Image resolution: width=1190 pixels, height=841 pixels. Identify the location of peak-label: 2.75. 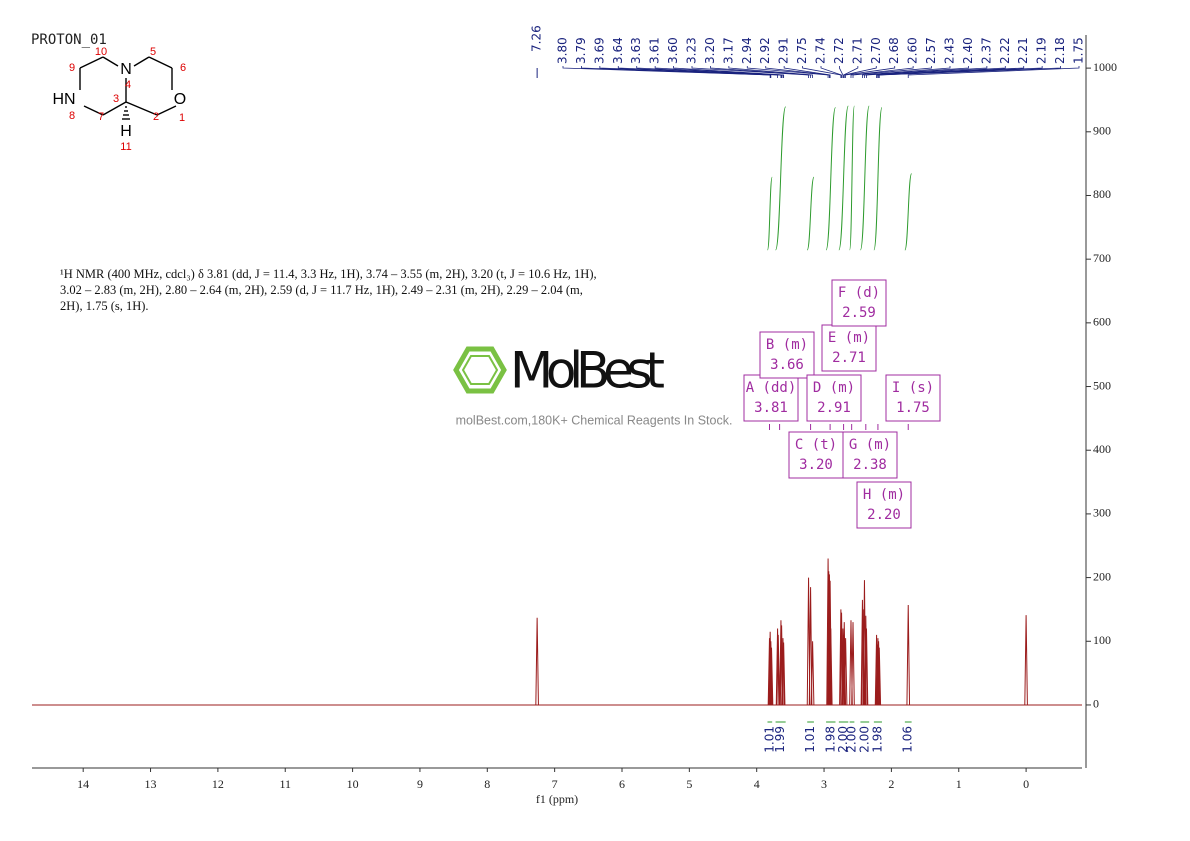
(802, 50).